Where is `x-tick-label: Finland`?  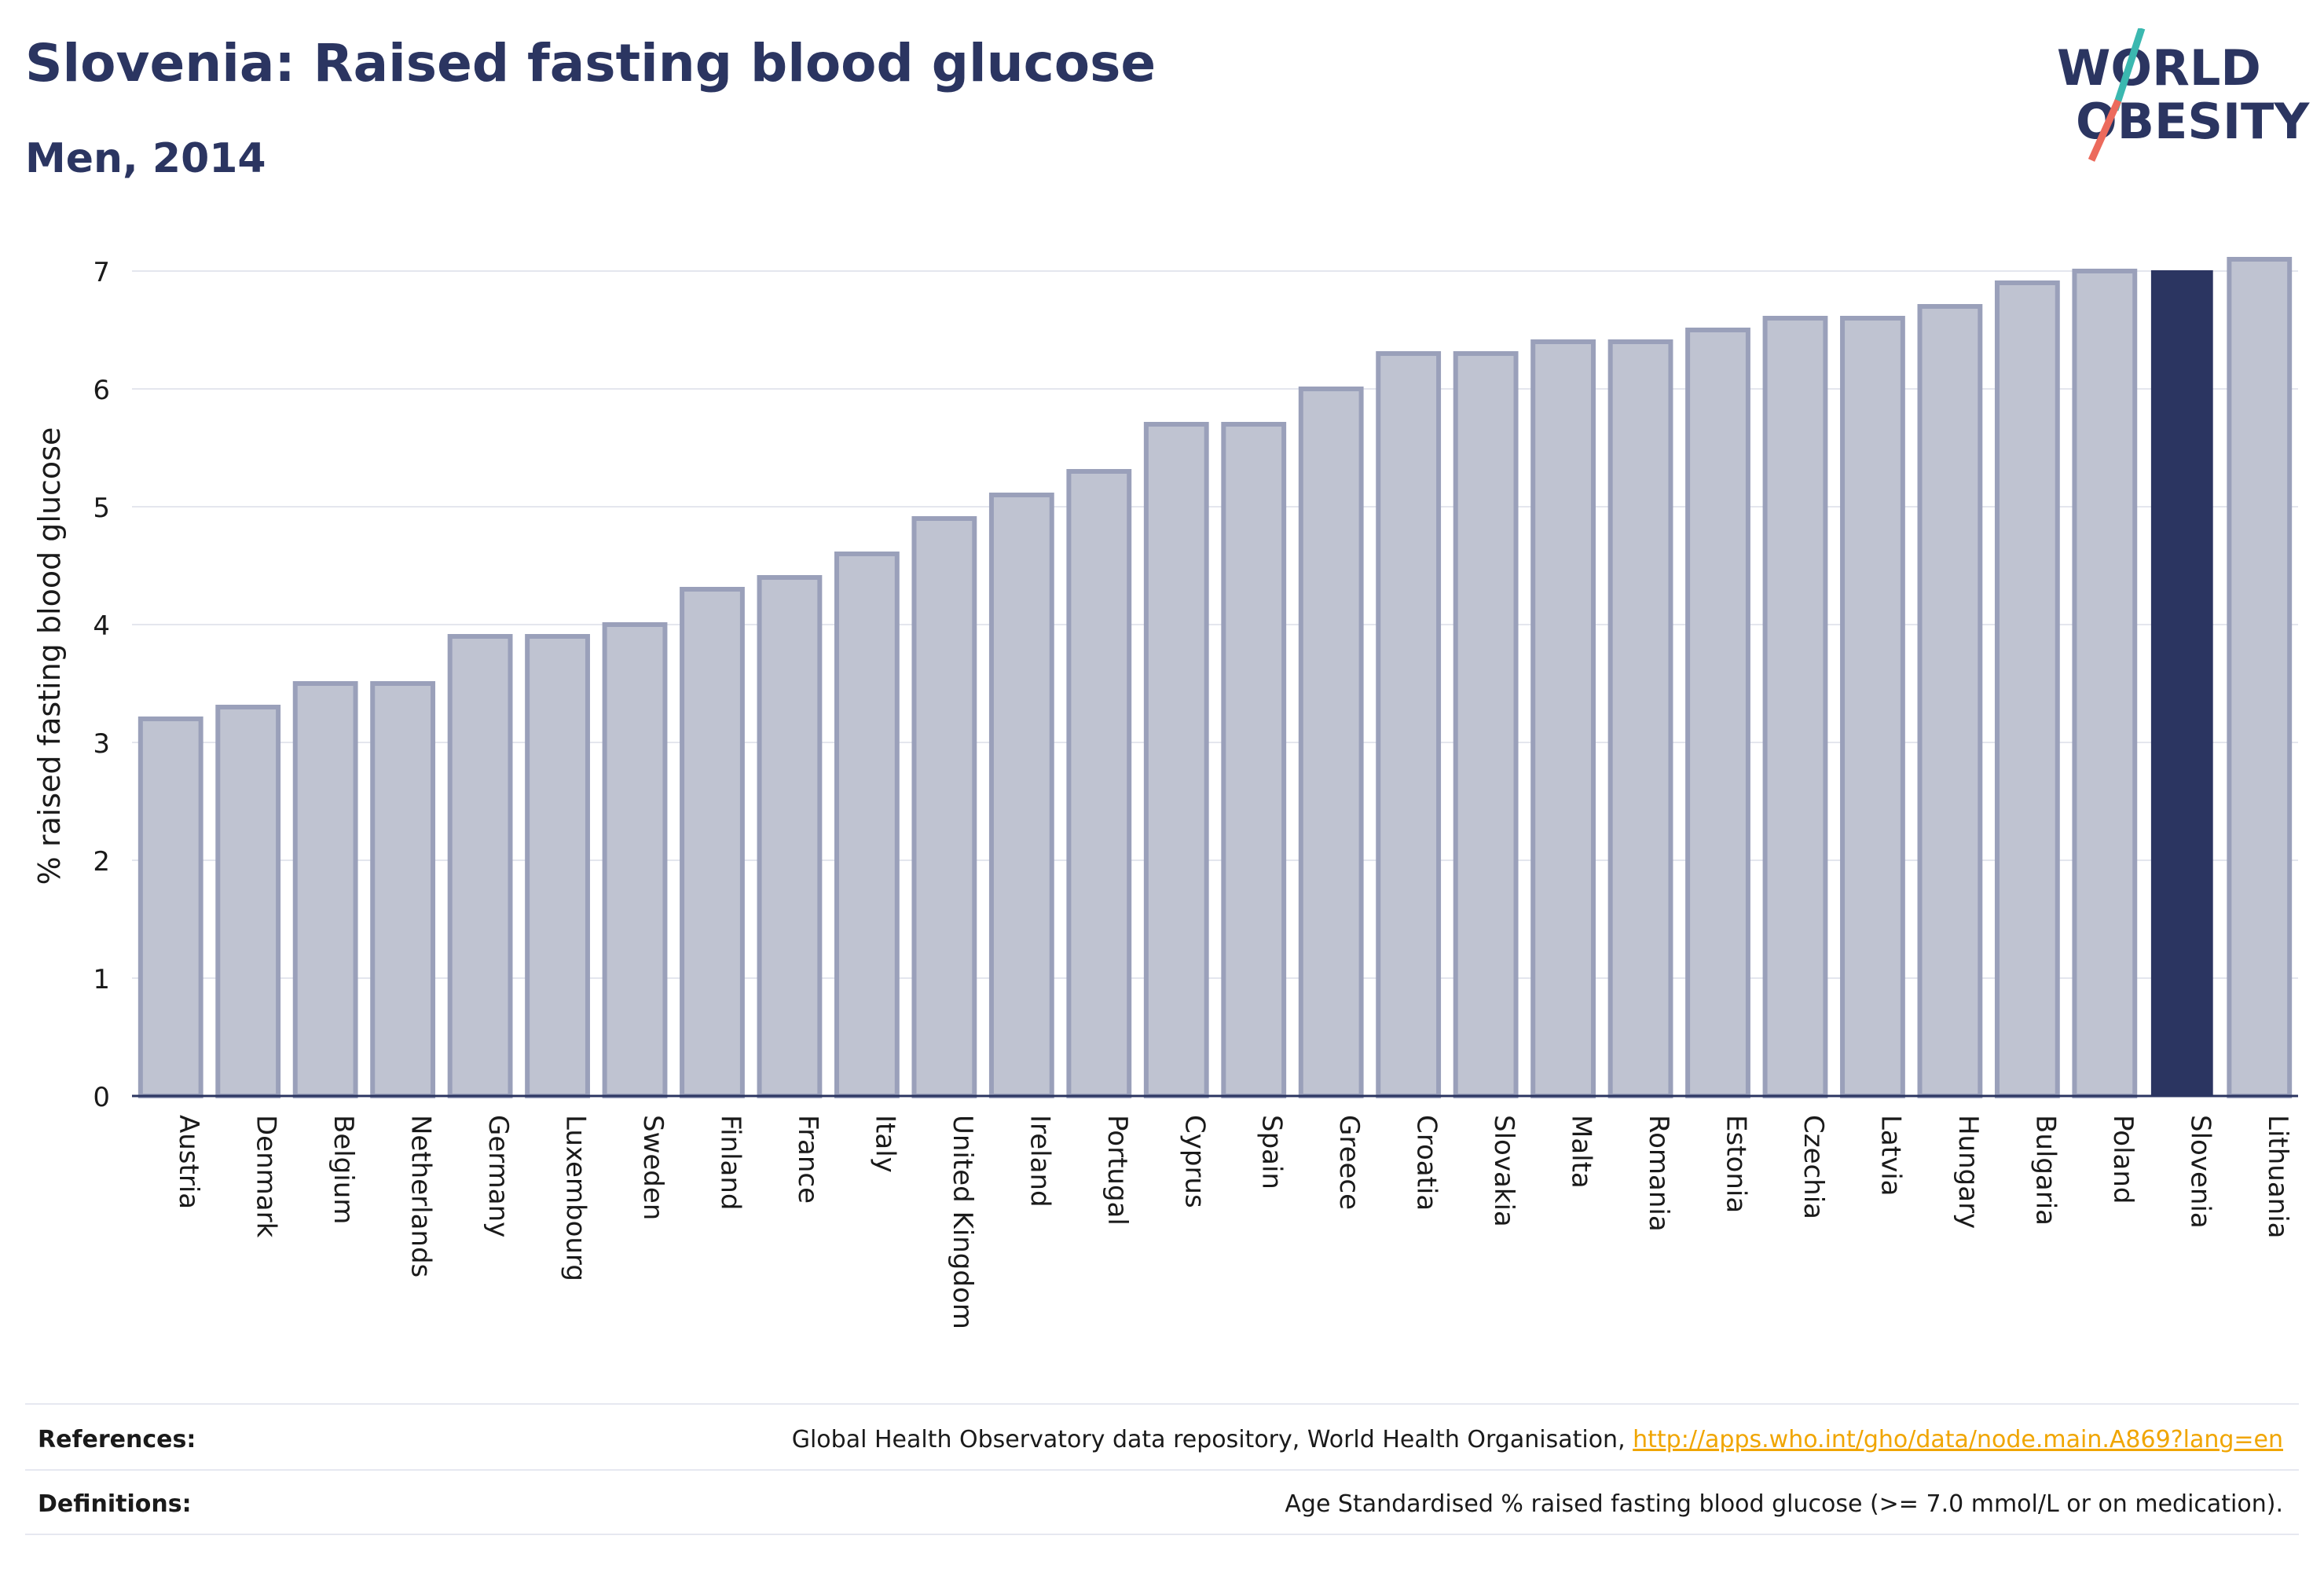 x-tick-label: Finland is located at coordinates (730, 1163).